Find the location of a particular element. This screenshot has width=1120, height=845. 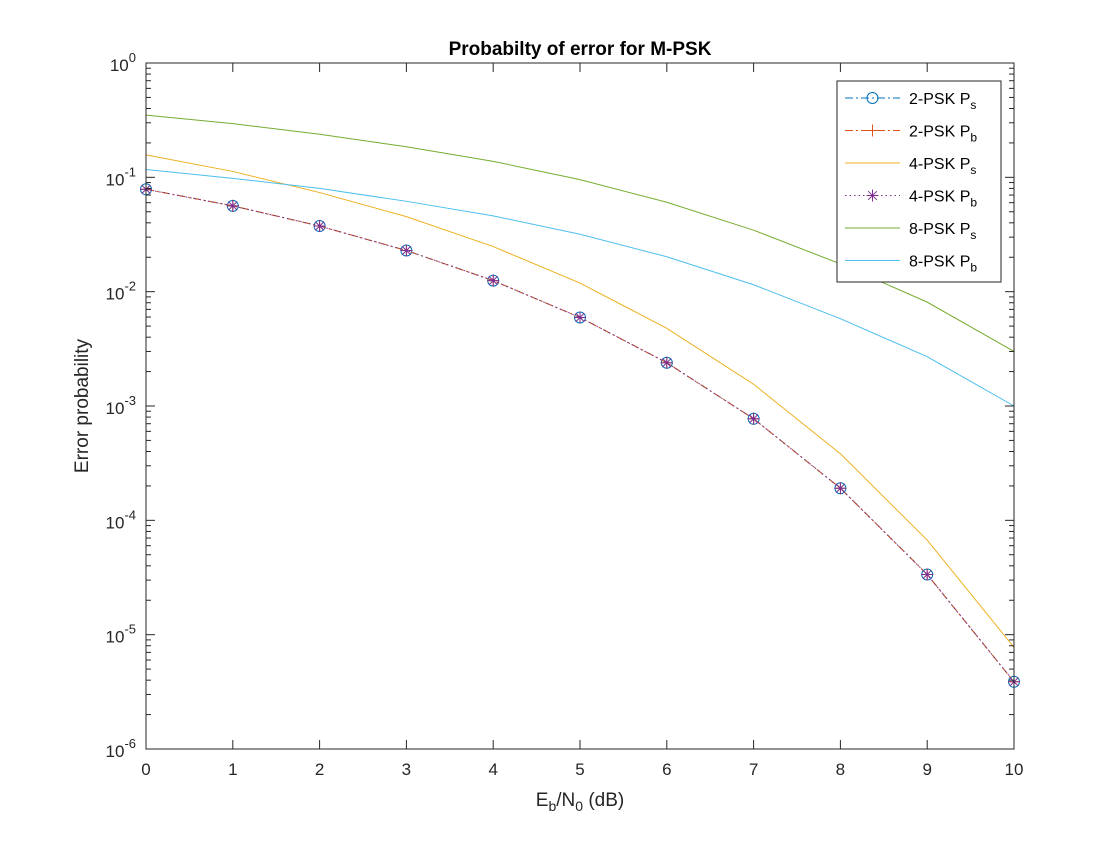

legend-label: 2-PSK Ps is located at coordinates (942, 101).